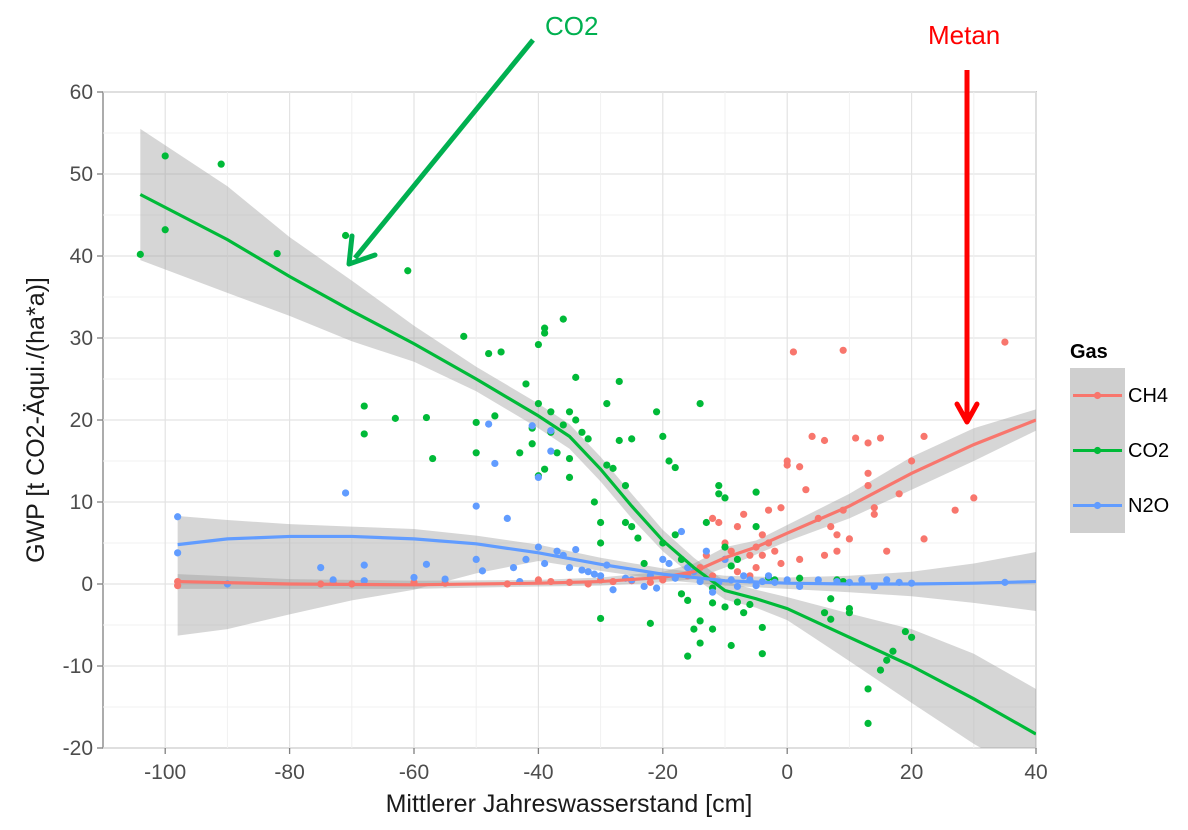 This screenshot has width=1188, height=830. What do you see at coordinates (1089, 352) in the screenshot?
I see `legend-title: Gas` at bounding box center [1089, 352].